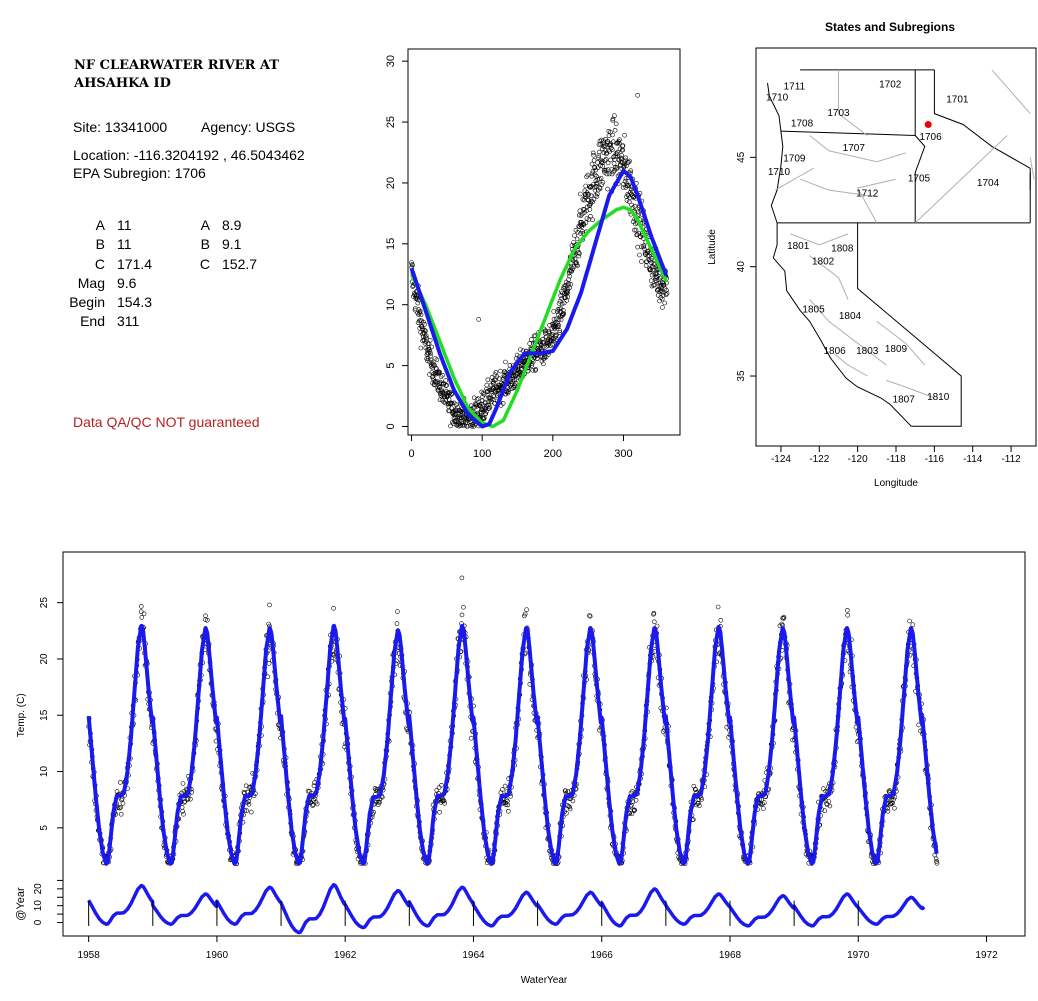 This screenshot has width=1038, height=1001. What do you see at coordinates (44, 715) in the screenshot?
I see `temp-tick-label: 15` at bounding box center [44, 715].